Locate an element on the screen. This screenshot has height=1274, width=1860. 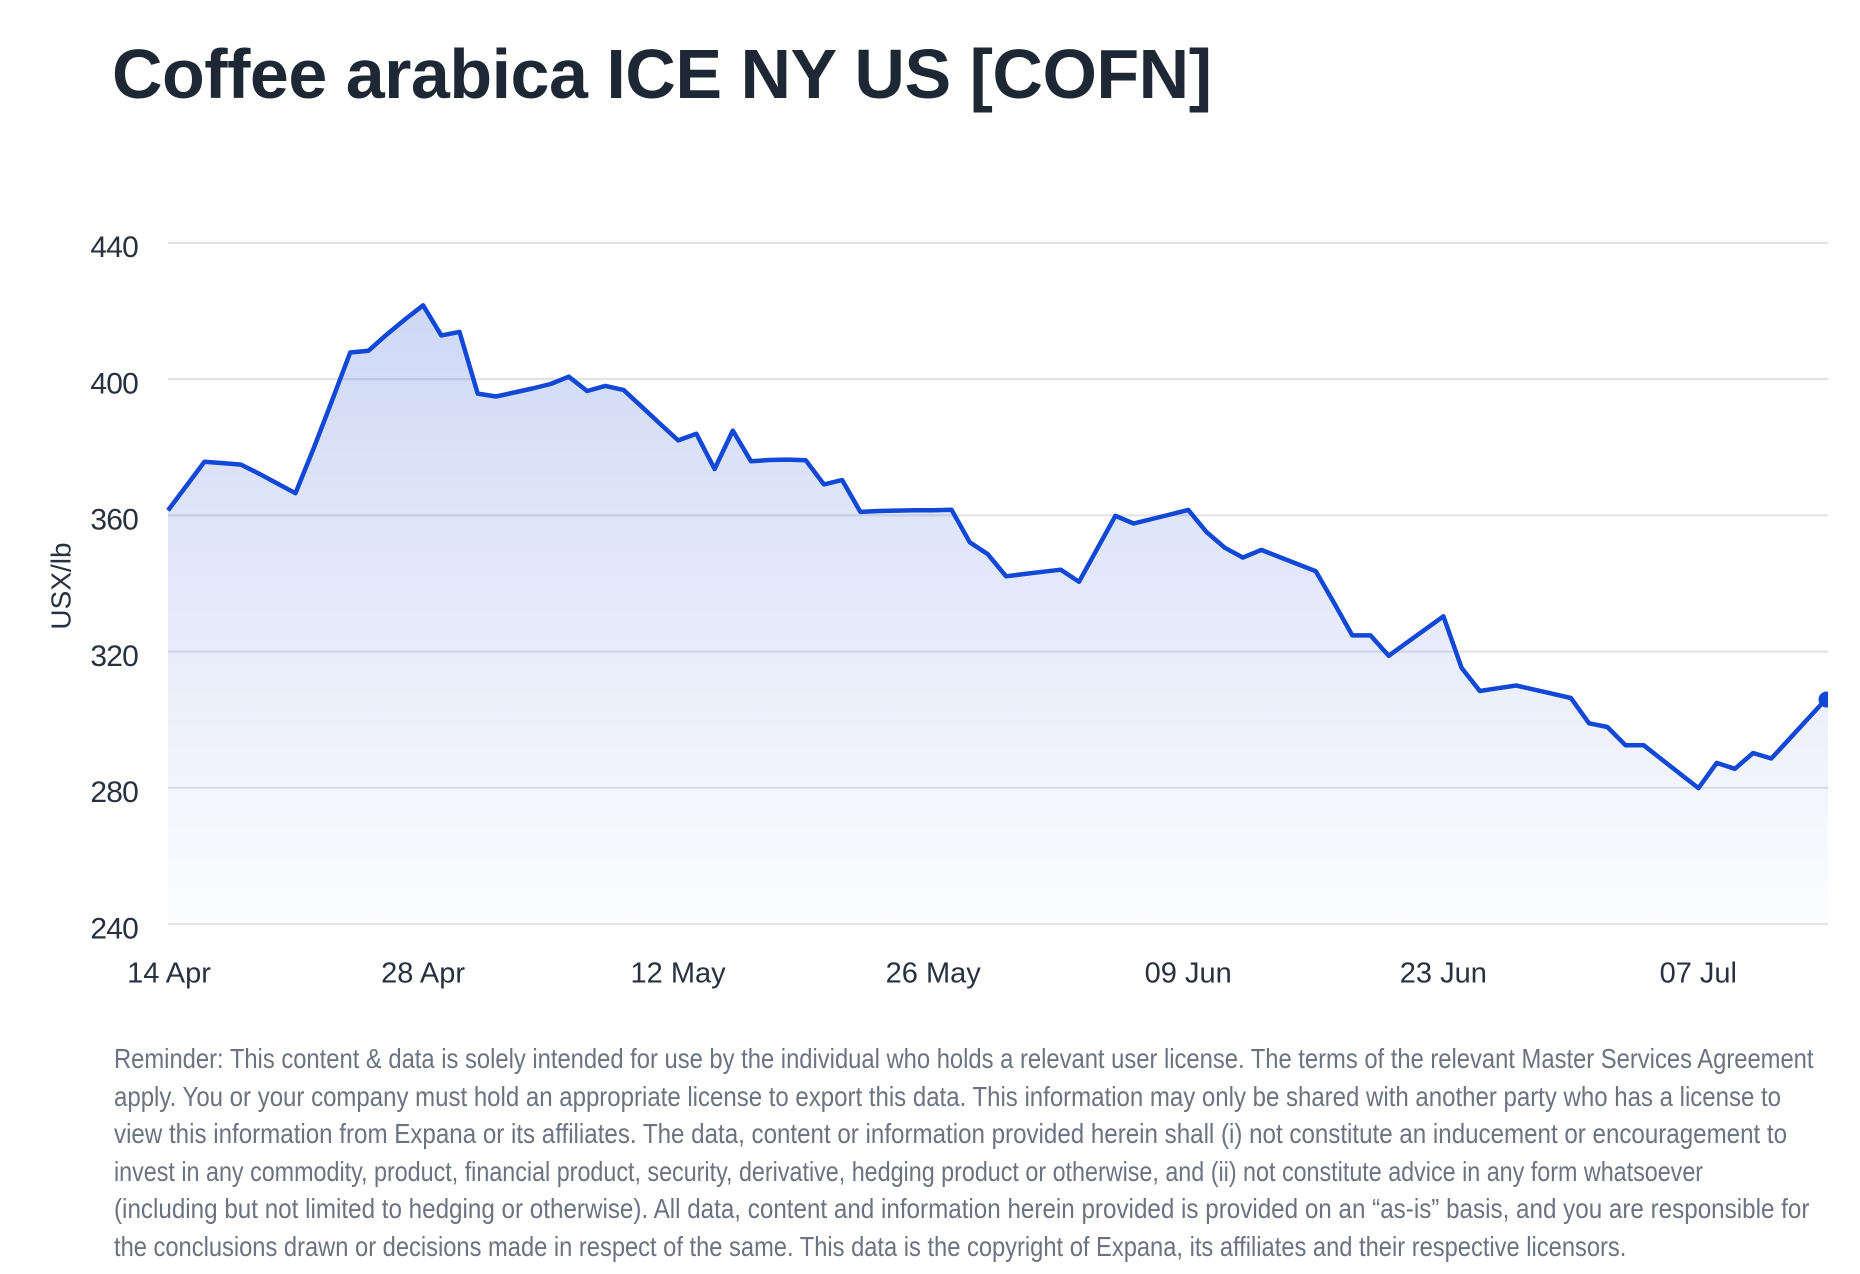
svg-text: 320 is located at coordinates (114, 656).